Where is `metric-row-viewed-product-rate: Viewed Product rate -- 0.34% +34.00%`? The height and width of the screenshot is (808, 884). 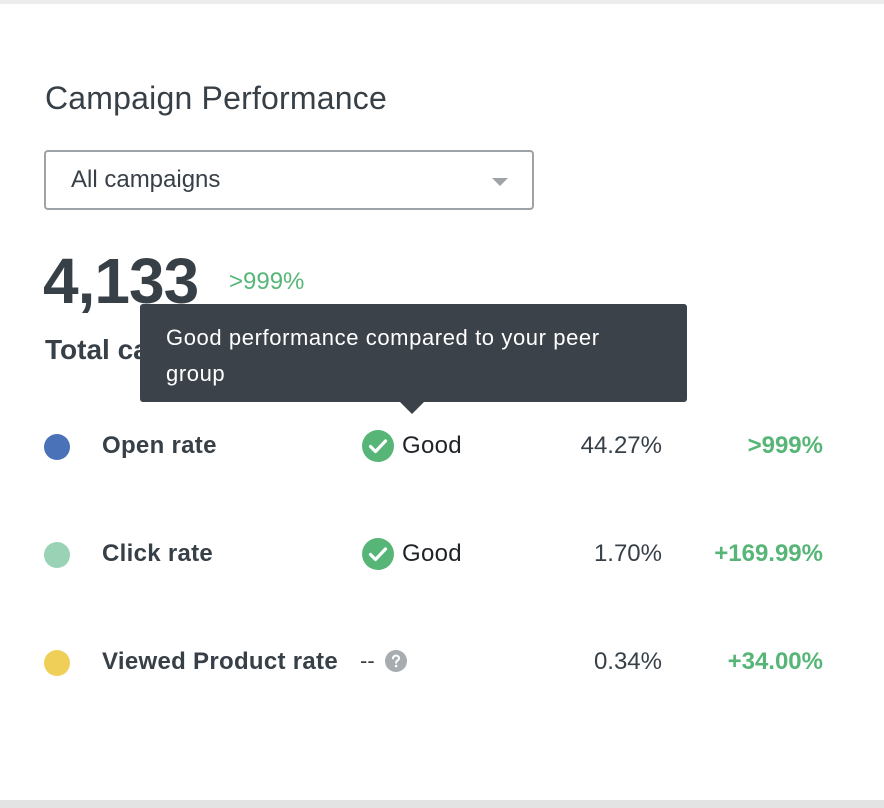 metric-row-viewed-product-rate: Viewed Product rate -- 0.34% +34.00% is located at coordinates (442, 663).